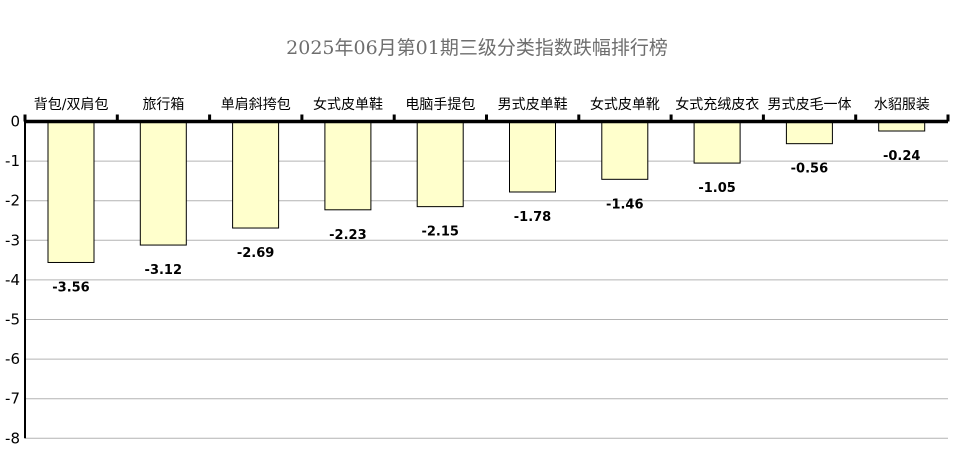  I want to click on data-label: -2.23, so click(347, 235).